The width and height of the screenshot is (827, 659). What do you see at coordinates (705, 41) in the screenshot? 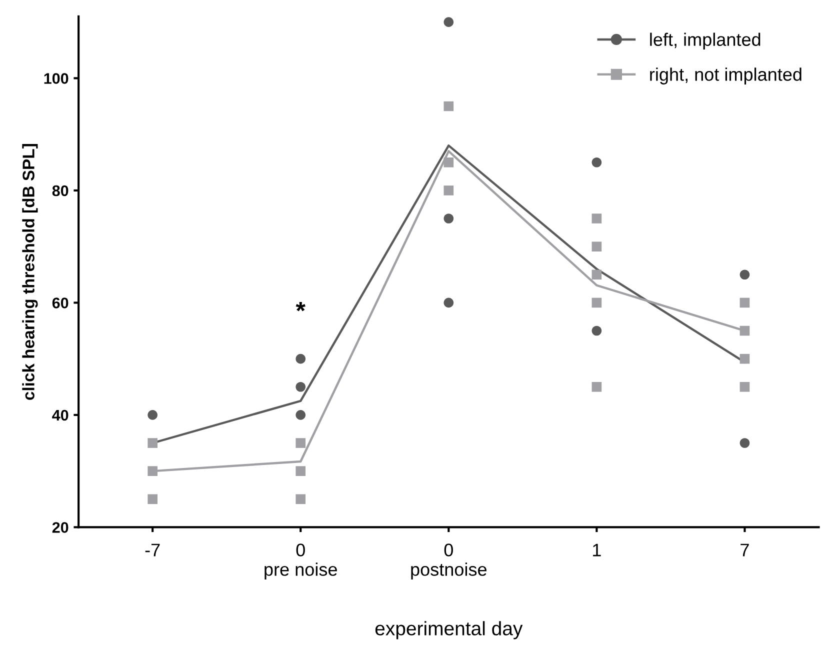
I see `legend-label: left, implanted` at bounding box center [705, 41].